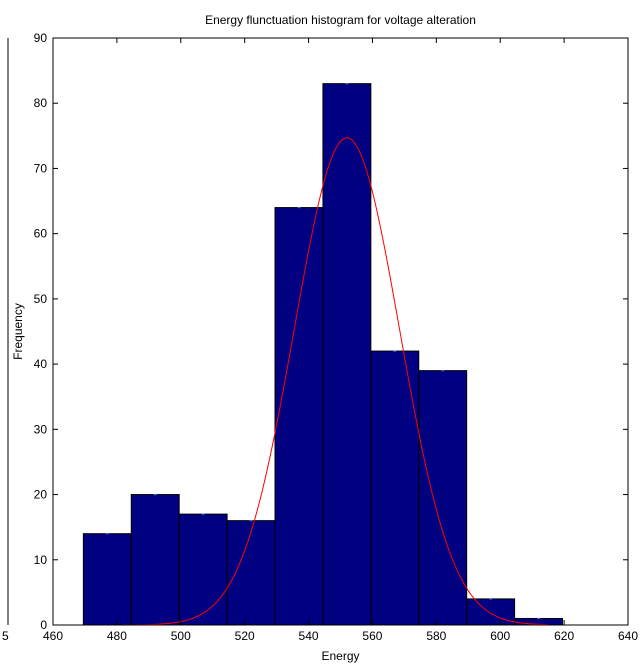 This screenshot has height=669, width=643. What do you see at coordinates (5, 636) in the screenshot?
I see `neighbor-tick-label: 5` at bounding box center [5, 636].